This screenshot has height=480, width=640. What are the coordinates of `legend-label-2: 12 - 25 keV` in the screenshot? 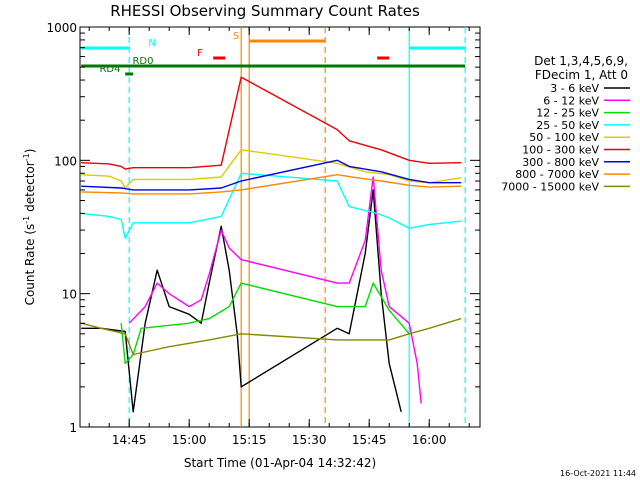 It's located at (567, 113).